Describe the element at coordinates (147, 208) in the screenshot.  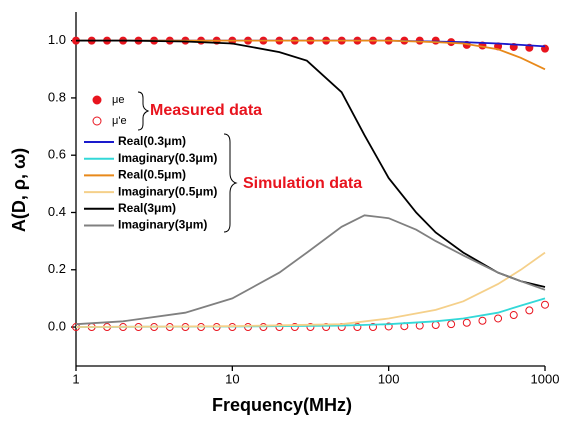
I see `legend-label: Real(3μm)` at that location.